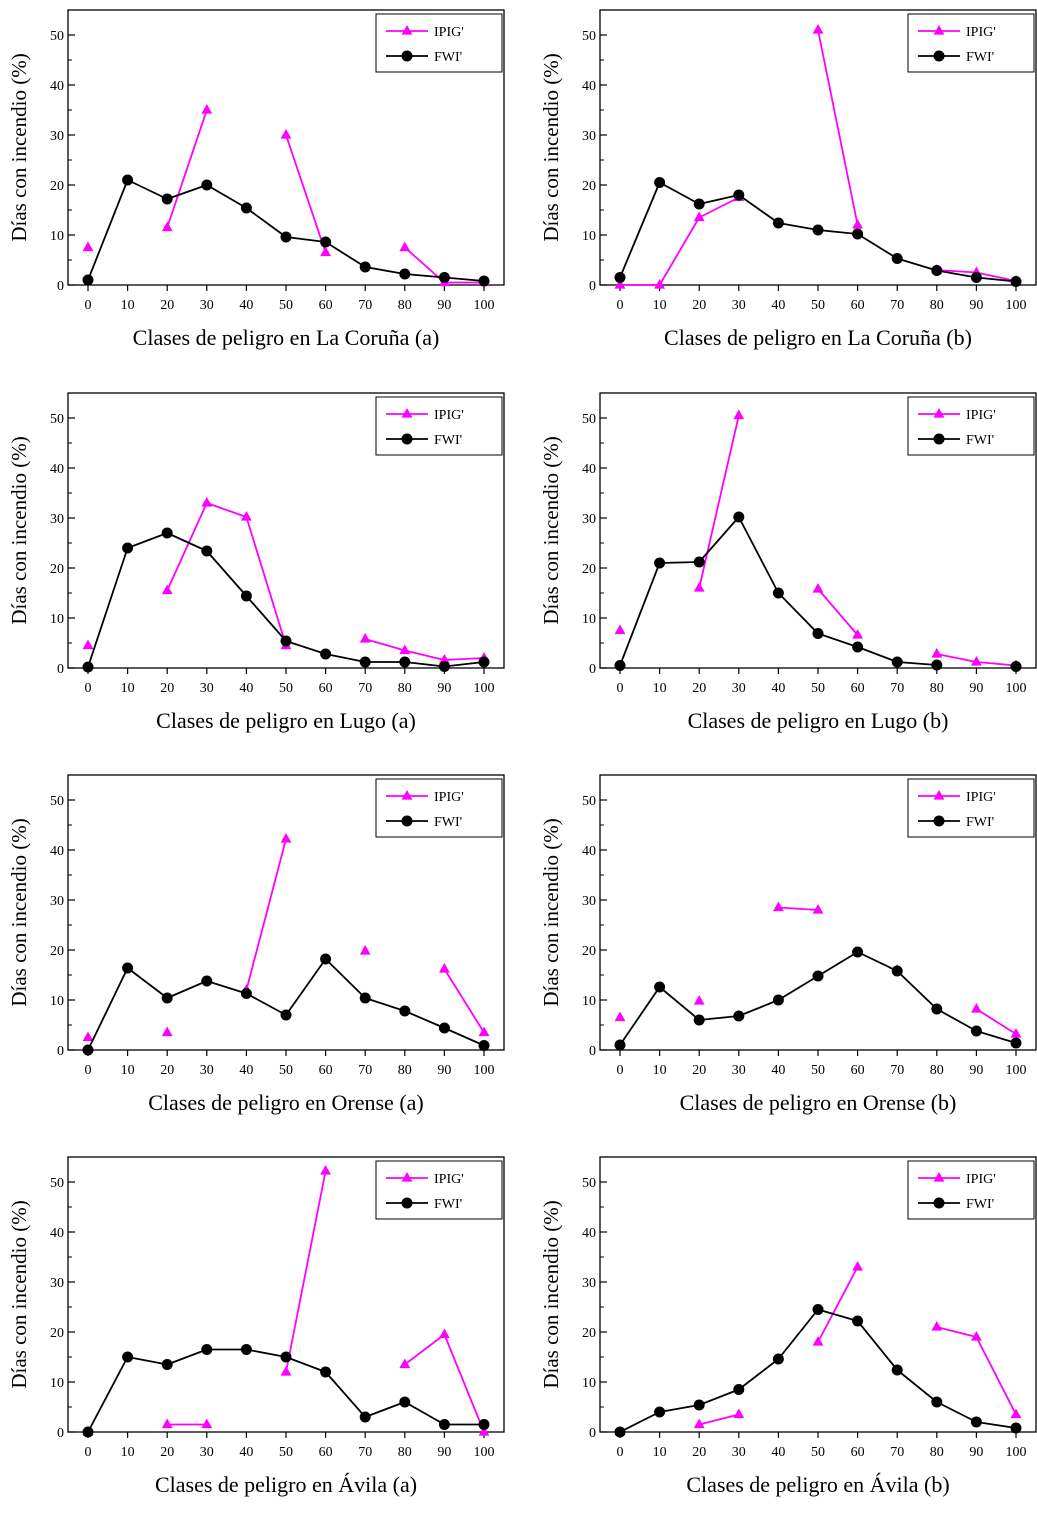 The width and height of the screenshot is (1037, 1534). Describe the element at coordinates (660, 1070) in the screenshot. I see `x-tick-label: 10` at that location.